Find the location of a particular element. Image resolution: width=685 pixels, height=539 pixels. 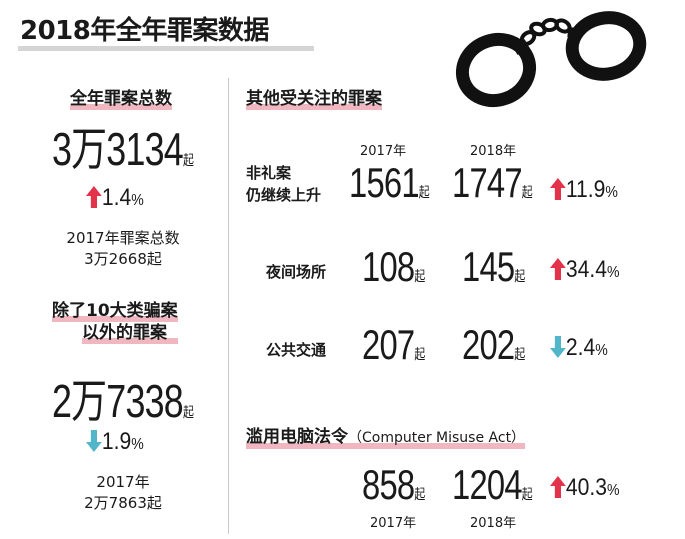

total-change-symbol: % is located at coordinates (137, 200).